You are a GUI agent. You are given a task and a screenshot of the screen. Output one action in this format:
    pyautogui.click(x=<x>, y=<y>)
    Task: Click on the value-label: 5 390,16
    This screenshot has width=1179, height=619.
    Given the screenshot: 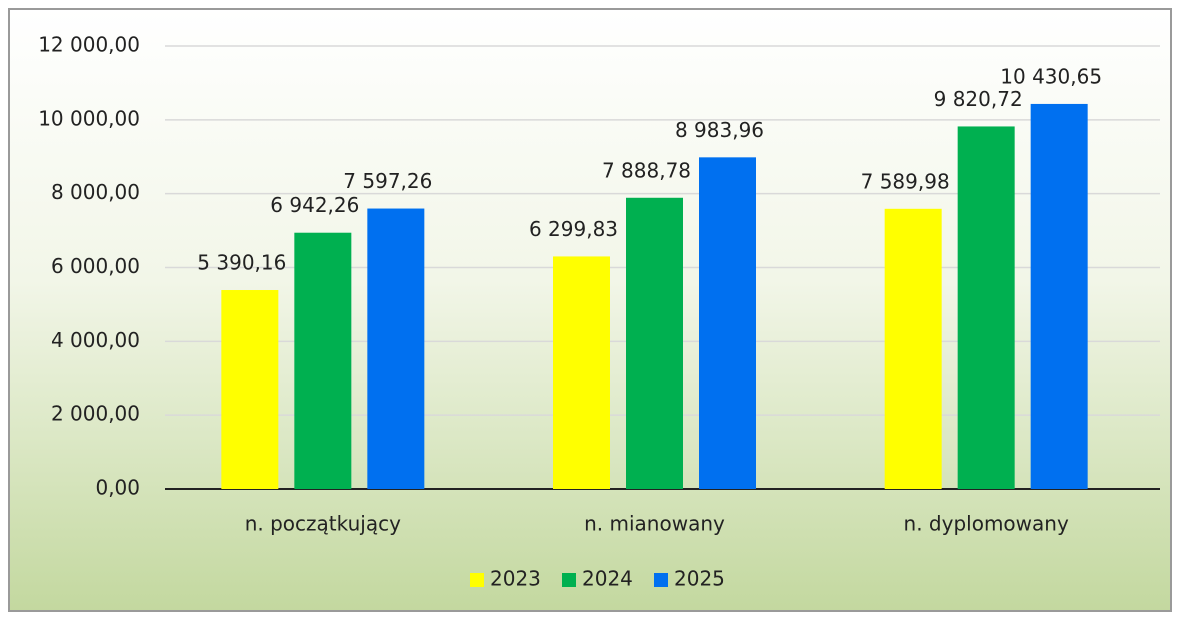 What is the action you would take?
    pyautogui.click(x=241, y=263)
    